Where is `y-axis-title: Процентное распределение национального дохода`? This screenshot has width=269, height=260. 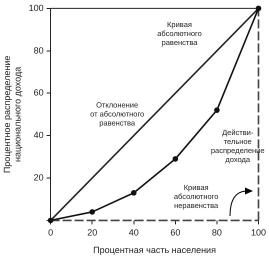
y-axis-title: Процентное распределение национального дохода is located at coordinates (12, 115).